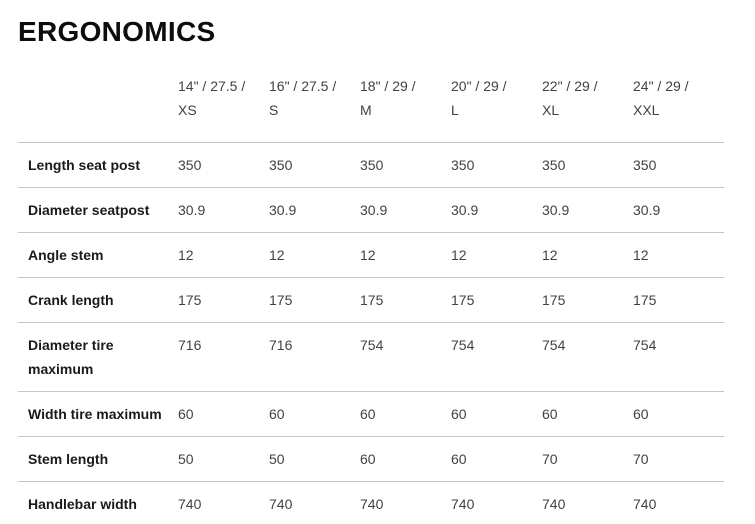  What do you see at coordinates (68, 459) in the screenshot?
I see `spec-row-label: Stem length` at bounding box center [68, 459].